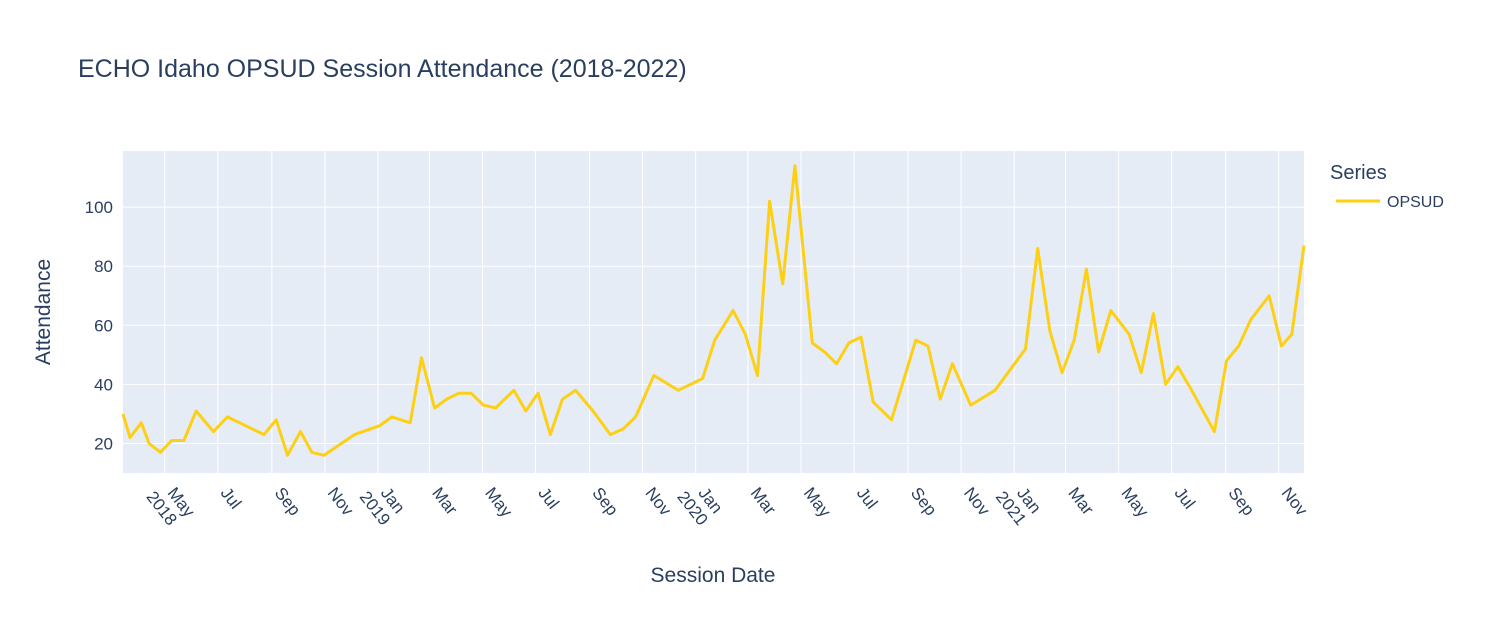 This screenshot has width=1504, height=619. Describe the element at coordinates (713, 575) in the screenshot. I see `x-axis-title: Session Date` at that location.